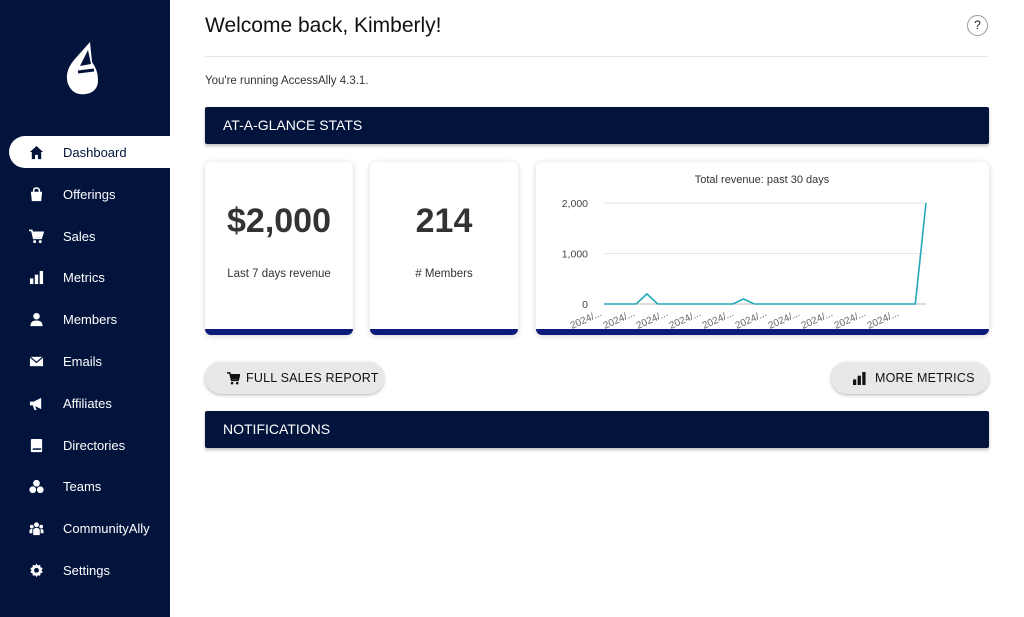 Image resolution: width=1024 pixels, height=617 pixels. Describe the element at coordinates (36, 361) in the screenshot. I see `envelope-icon` at that location.